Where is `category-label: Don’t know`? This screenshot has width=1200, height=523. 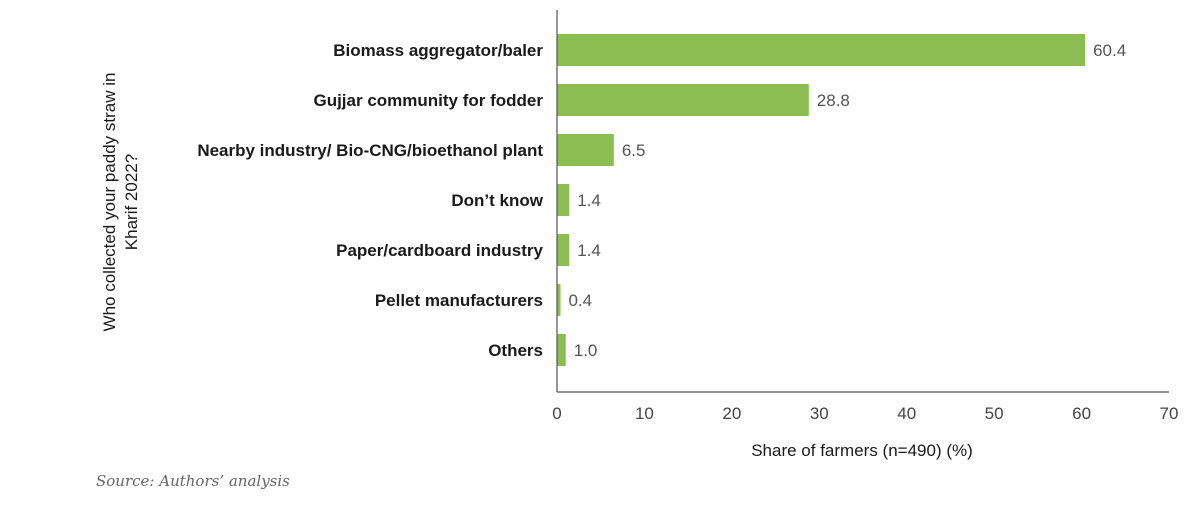
category-label: Don’t know is located at coordinates (497, 200).